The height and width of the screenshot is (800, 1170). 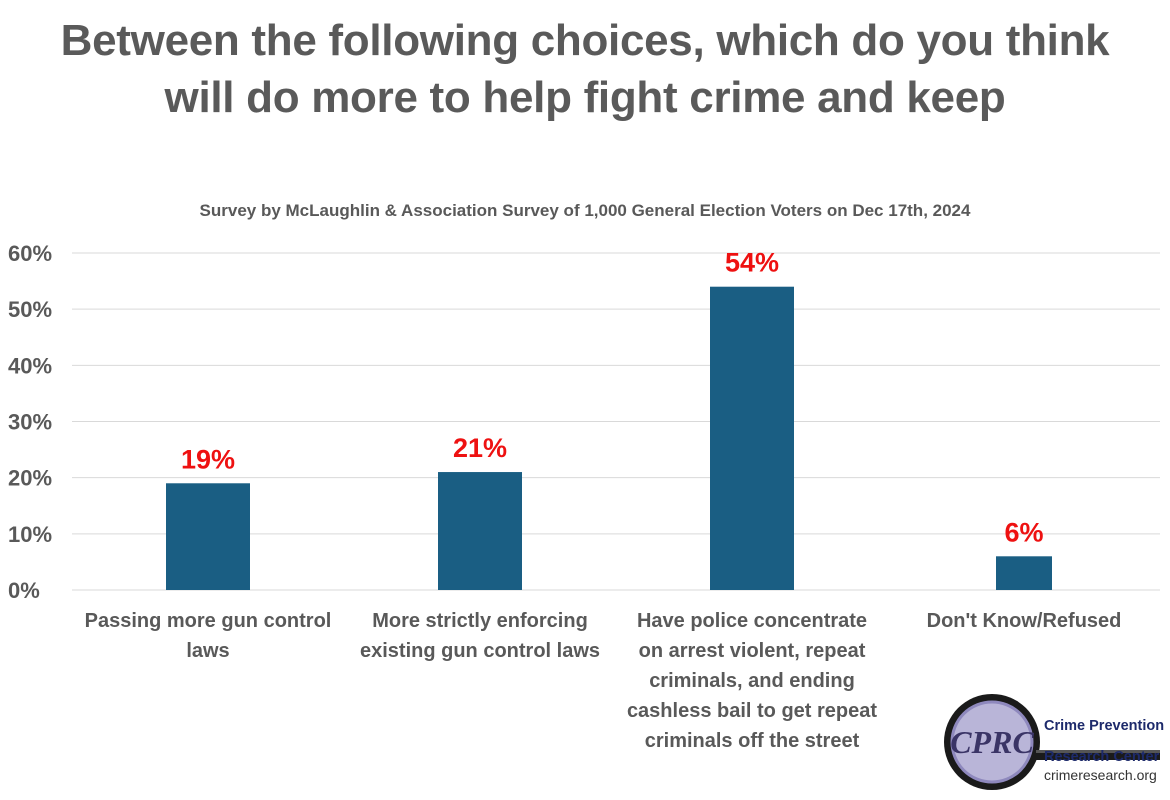 I want to click on y-tick-label: 30%, so click(x=30, y=422).